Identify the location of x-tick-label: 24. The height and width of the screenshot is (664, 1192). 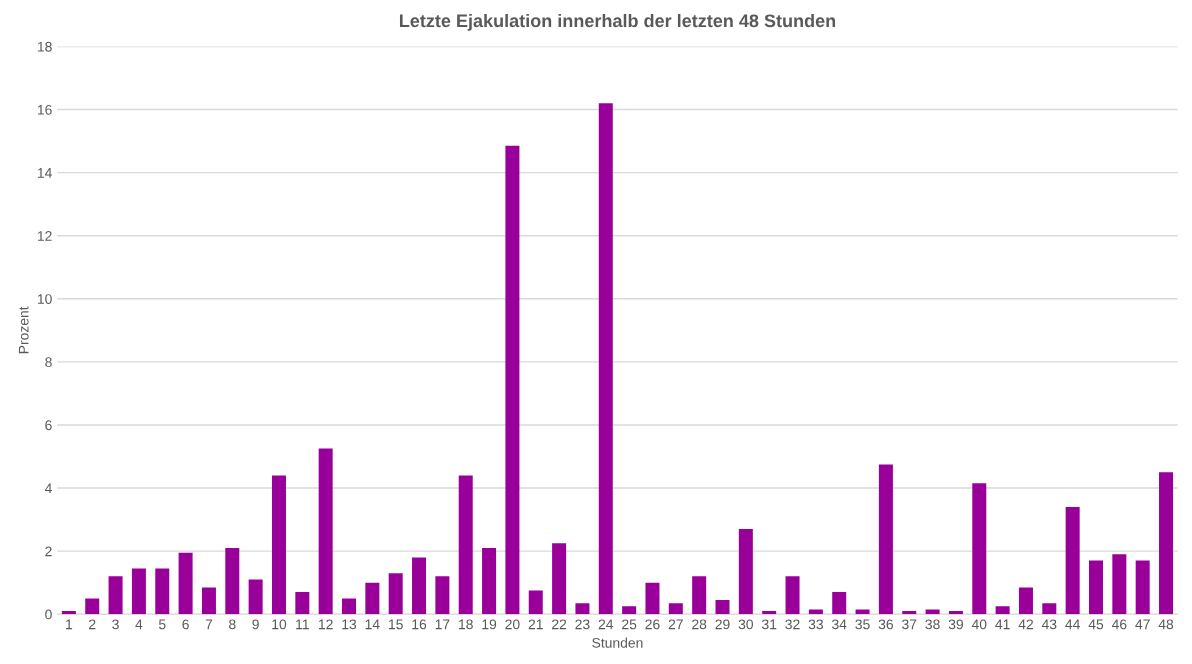
(606, 624).